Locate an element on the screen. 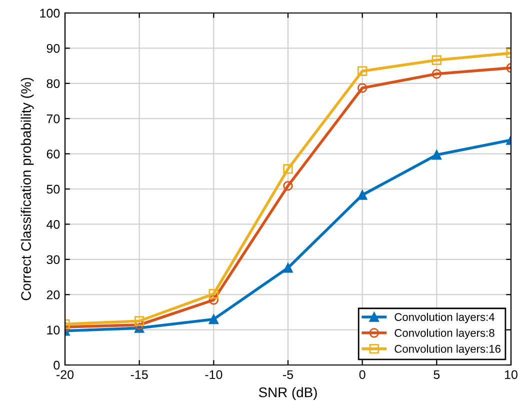 This screenshot has width=527, height=412. x-axis-title: SNR (dB) is located at coordinates (287, 393).